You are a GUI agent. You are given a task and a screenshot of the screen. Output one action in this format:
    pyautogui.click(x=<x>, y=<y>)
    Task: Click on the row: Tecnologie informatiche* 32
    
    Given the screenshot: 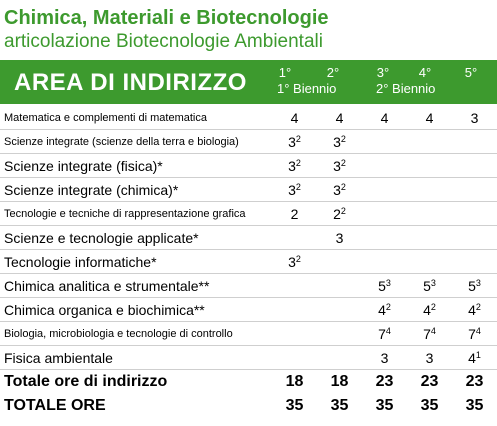 What is the action you would take?
    pyautogui.click(x=248, y=261)
    